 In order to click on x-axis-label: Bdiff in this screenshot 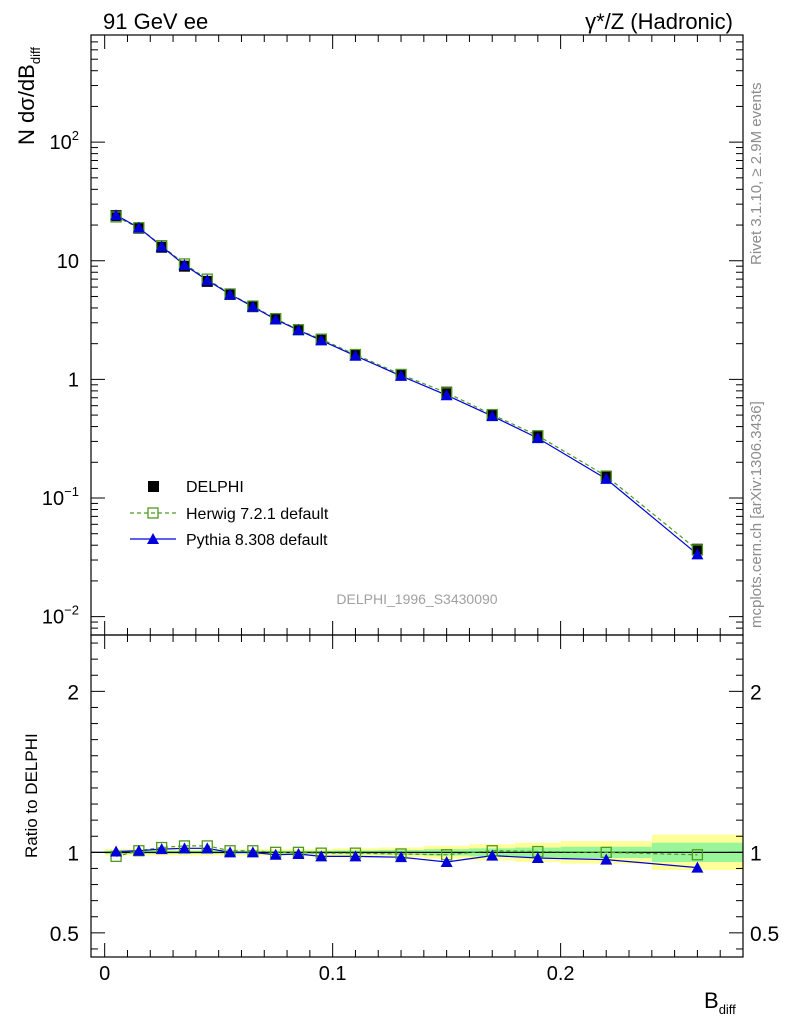, I will do `click(720, 1002)`.